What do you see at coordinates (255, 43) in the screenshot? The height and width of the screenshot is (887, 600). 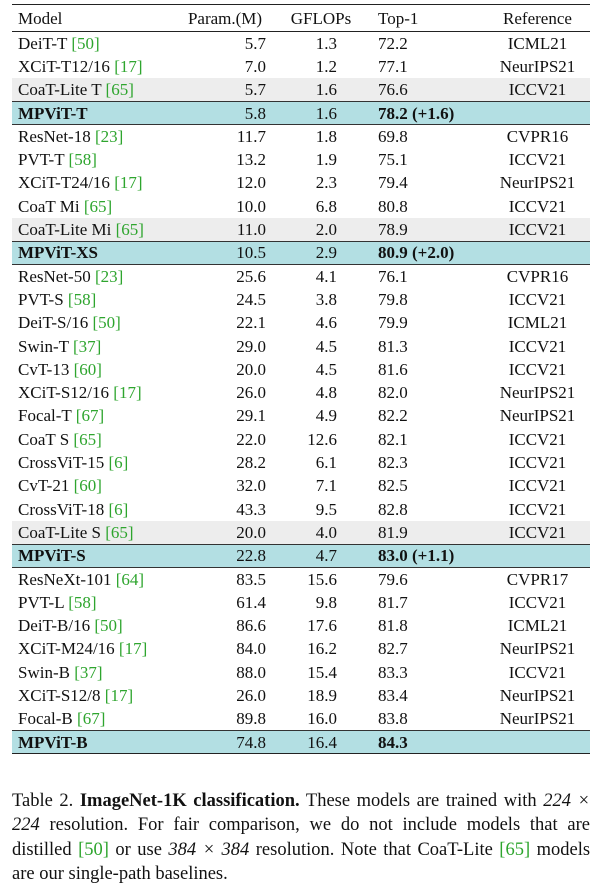 I see `cell-param: 5.7` at bounding box center [255, 43].